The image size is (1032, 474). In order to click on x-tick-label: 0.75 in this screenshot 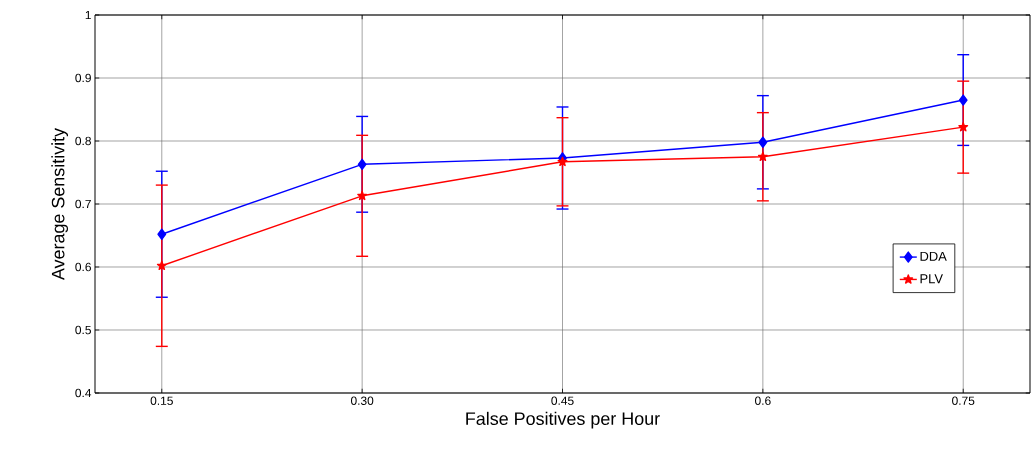, I will do `click(963, 400)`.